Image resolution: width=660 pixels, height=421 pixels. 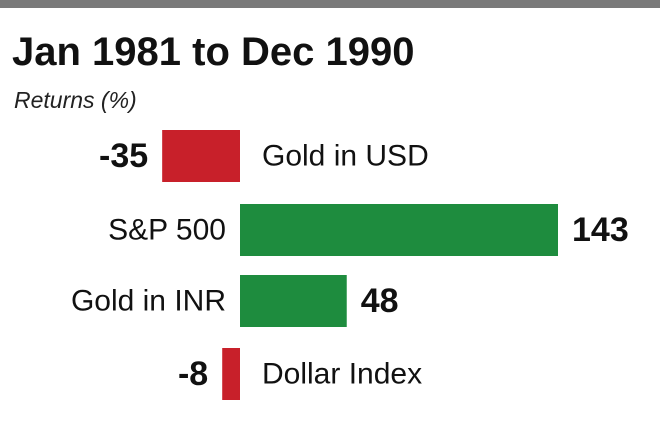 I want to click on category-label-dollar-index: Dollar Index, so click(x=342, y=374).